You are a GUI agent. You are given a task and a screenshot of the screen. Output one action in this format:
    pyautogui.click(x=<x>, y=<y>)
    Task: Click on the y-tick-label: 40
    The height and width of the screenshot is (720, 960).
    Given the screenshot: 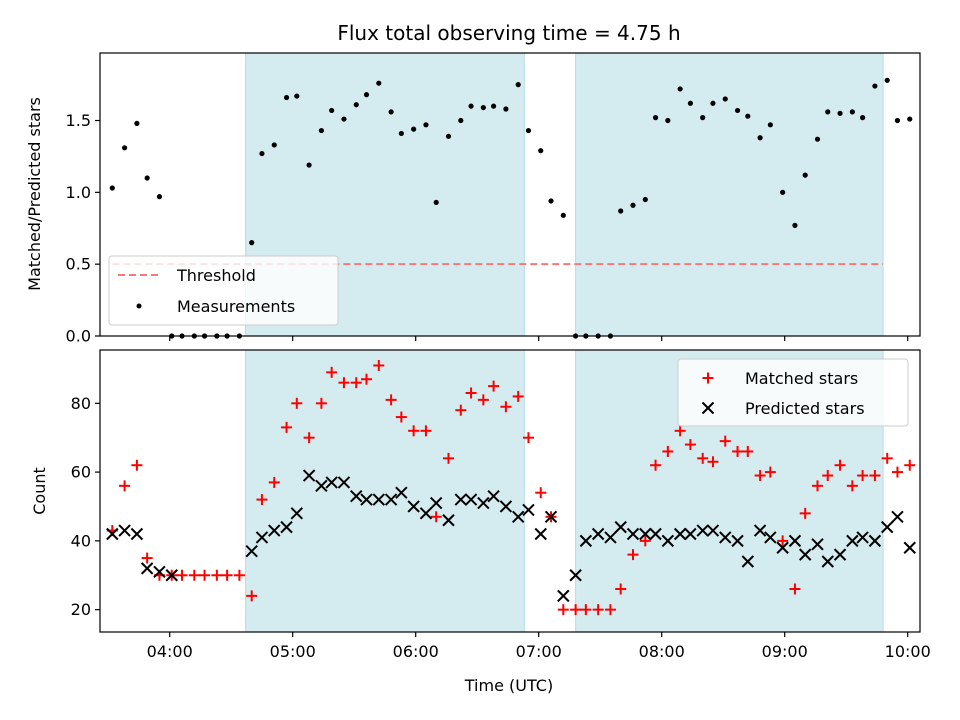 What is the action you would take?
    pyautogui.click(x=81, y=540)
    